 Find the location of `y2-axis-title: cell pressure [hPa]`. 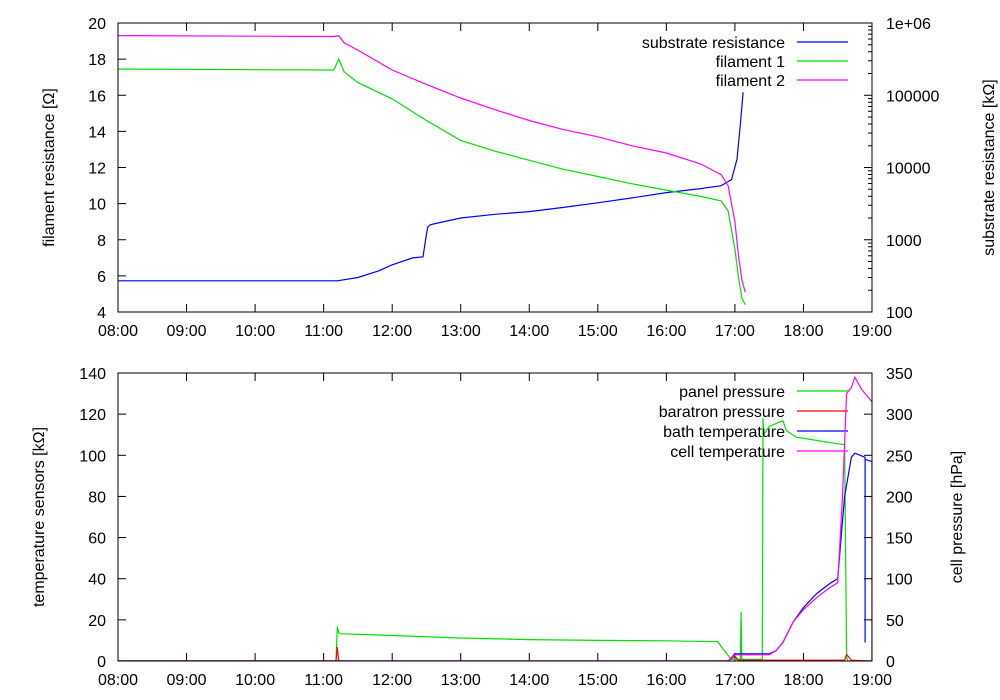

y2-axis-title: cell pressure [hPa] is located at coordinates (957, 517).